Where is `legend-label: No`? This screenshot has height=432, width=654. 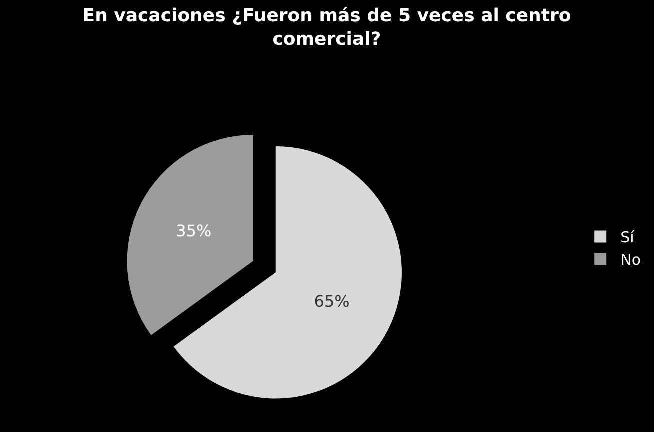 legend-label: No is located at coordinates (631, 260).